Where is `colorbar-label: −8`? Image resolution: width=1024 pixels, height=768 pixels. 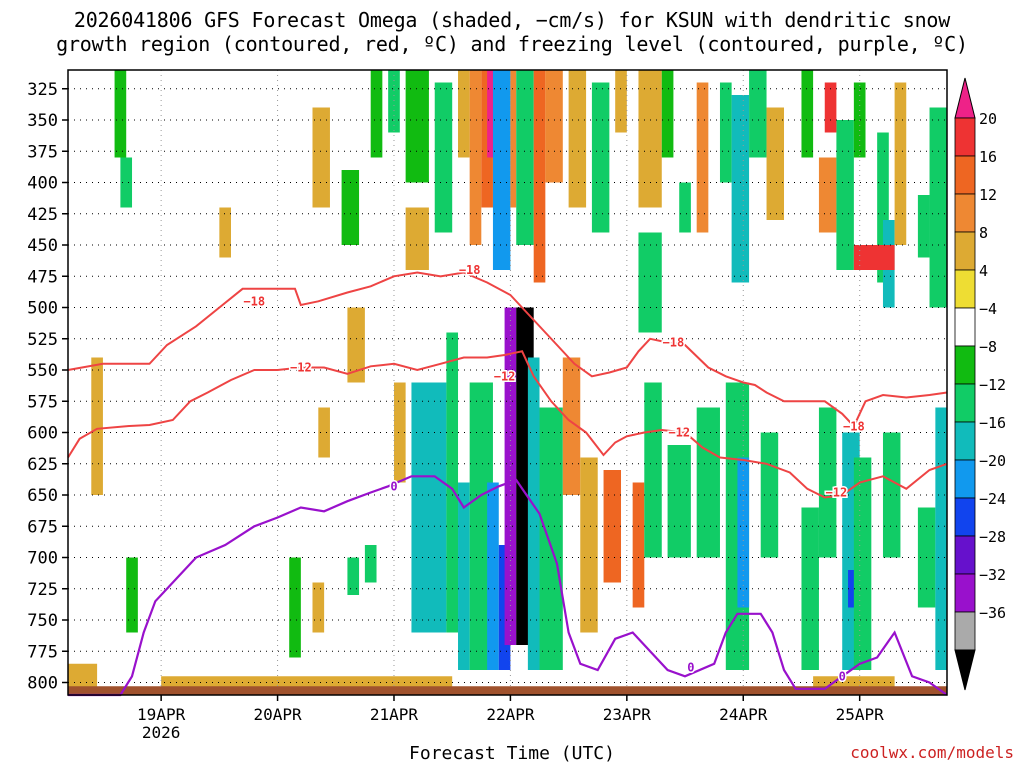 colorbar-label: −8 is located at coordinates (988, 347).